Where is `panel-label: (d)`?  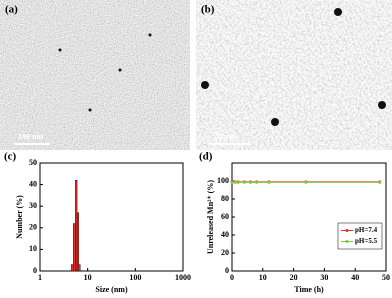 panel-label: (d) is located at coordinates (206, 157).